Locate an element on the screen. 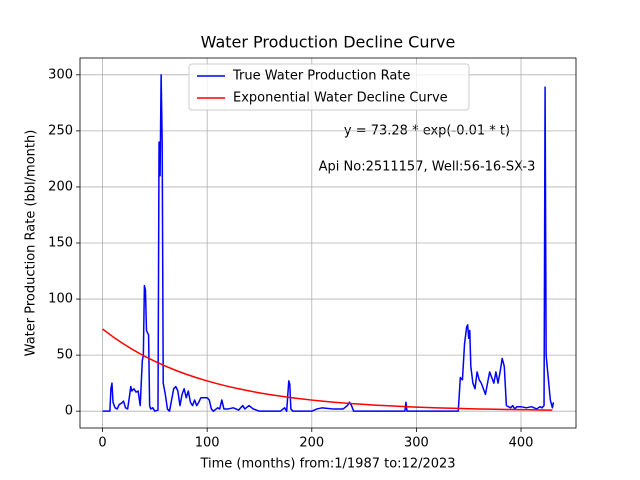  chart-title: Water Production Decline Curve is located at coordinates (328, 42).